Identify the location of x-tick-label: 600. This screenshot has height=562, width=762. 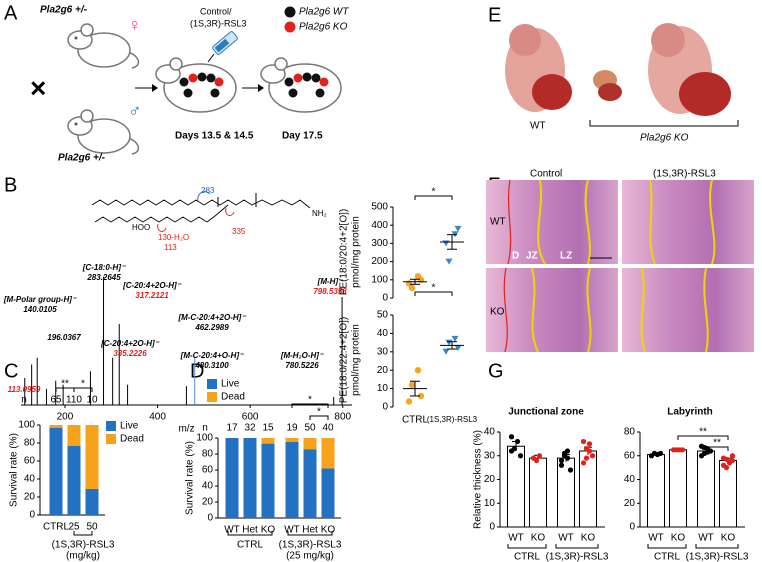
(250, 417).